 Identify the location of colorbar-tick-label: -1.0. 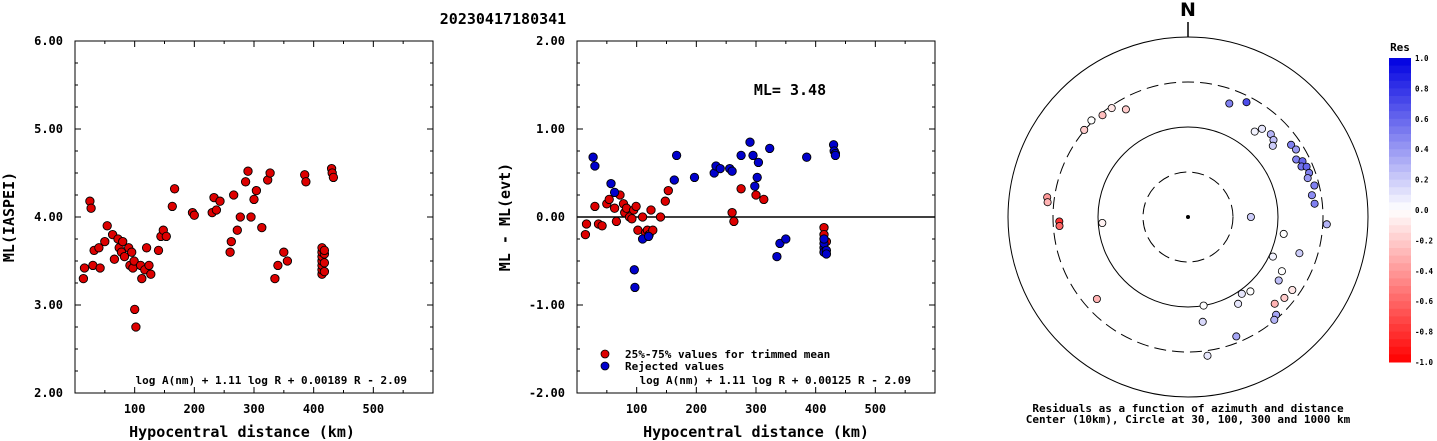
(1424, 362).